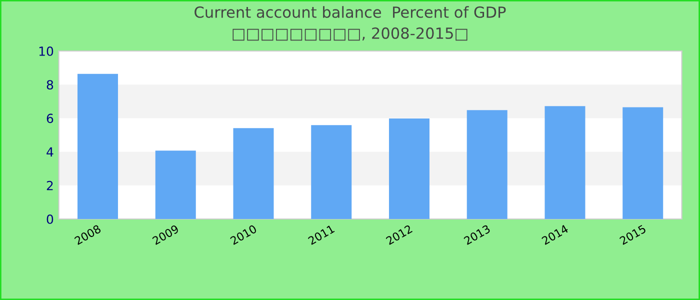 Image resolution: width=700 pixels, height=300 pixels. I want to click on y-tick-label: 2, so click(49, 185).